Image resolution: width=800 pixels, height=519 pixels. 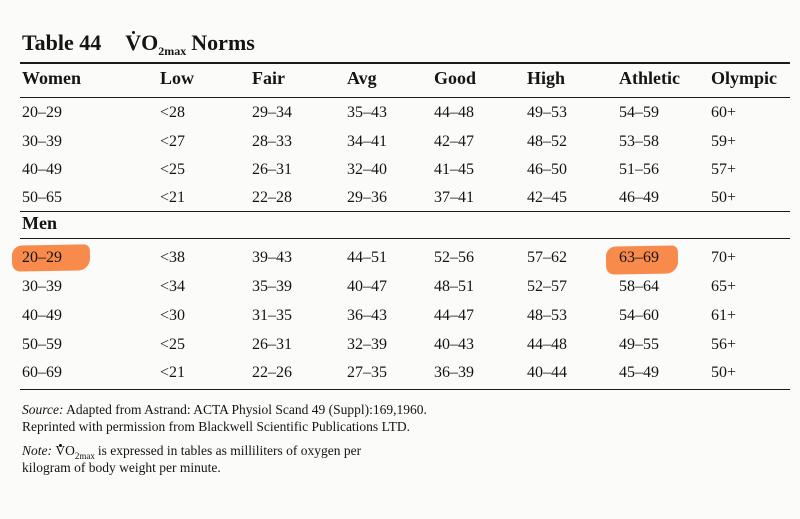 What do you see at coordinates (724, 257) in the screenshot?
I see `men-cell-olympic: 70+` at bounding box center [724, 257].